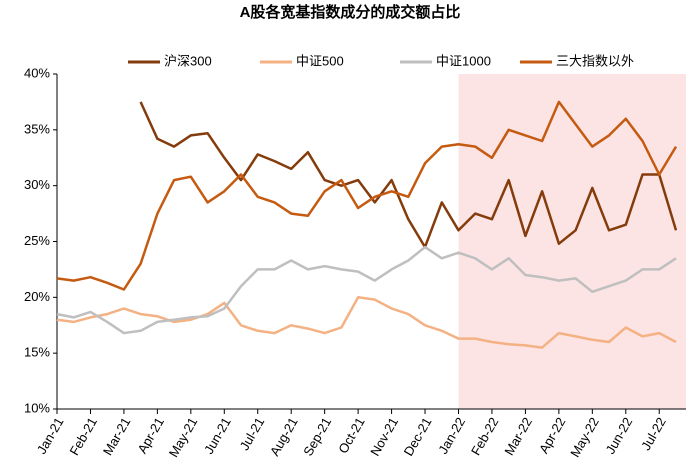 Image resolution: width=700 pixels, height=475 pixels. What do you see at coordinates (50, 436) in the screenshot?
I see `x-tick-label: Jan-21` at bounding box center [50, 436].